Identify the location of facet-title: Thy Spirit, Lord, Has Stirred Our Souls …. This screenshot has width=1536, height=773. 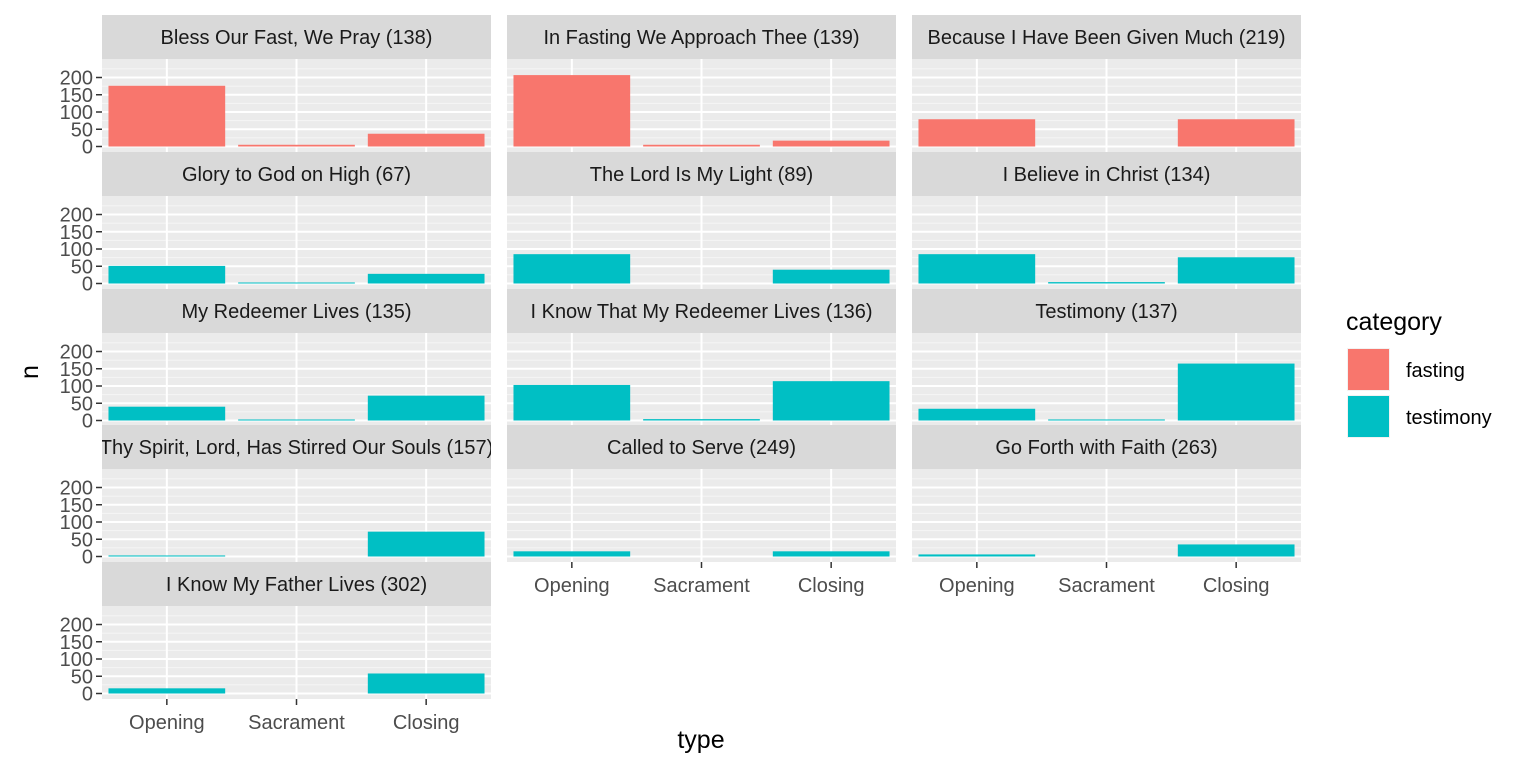
(296, 448).